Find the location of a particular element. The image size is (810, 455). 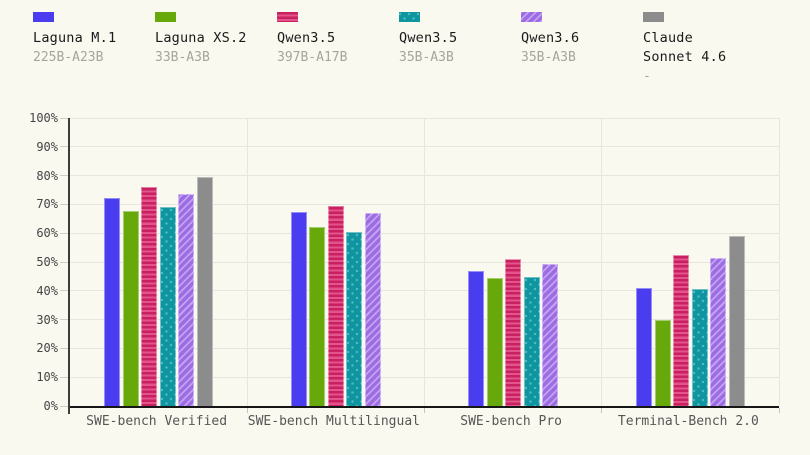

y-axis-label: 30% is located at coordinates (47, 319).